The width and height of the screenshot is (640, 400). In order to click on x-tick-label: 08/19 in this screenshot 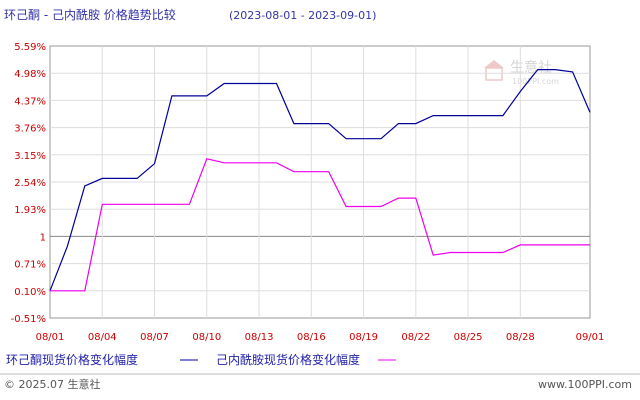, I will do `click(363, 337)`.